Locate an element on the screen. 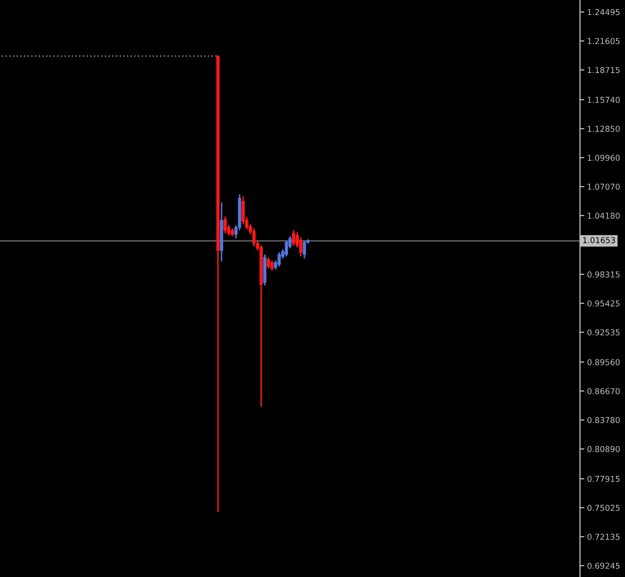 This screenshot has height=577, width=625. y-tick-label: 0.72135 is located at coordinates (603, 537).